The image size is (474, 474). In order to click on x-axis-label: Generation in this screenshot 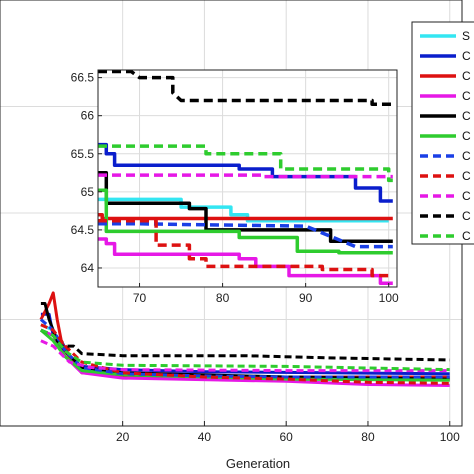, I will do `click(258, 463)`.